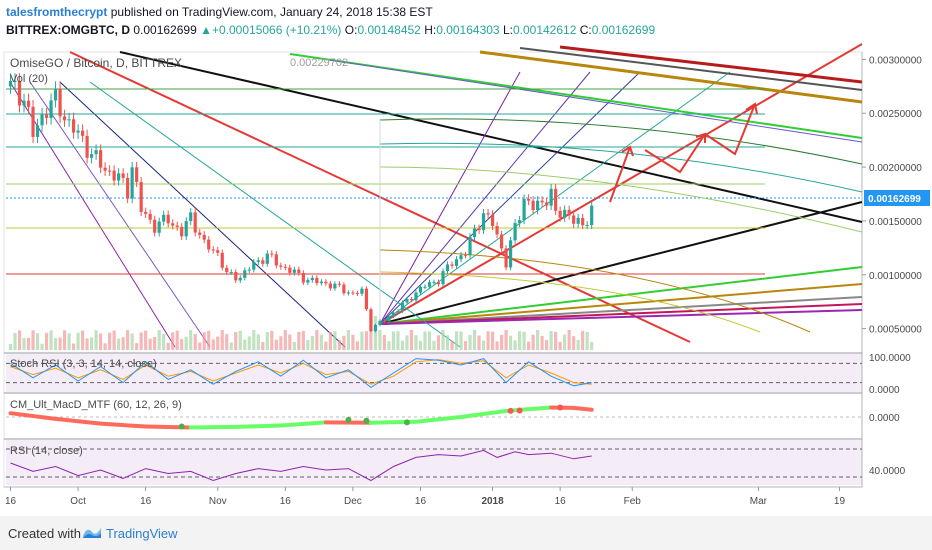 Image resolution: width=932 pixels, height=550 pixels. Describe the element at coordinates (57, 12) in the screenshot. I see `author-name: talesfromthecrypt` at that location.